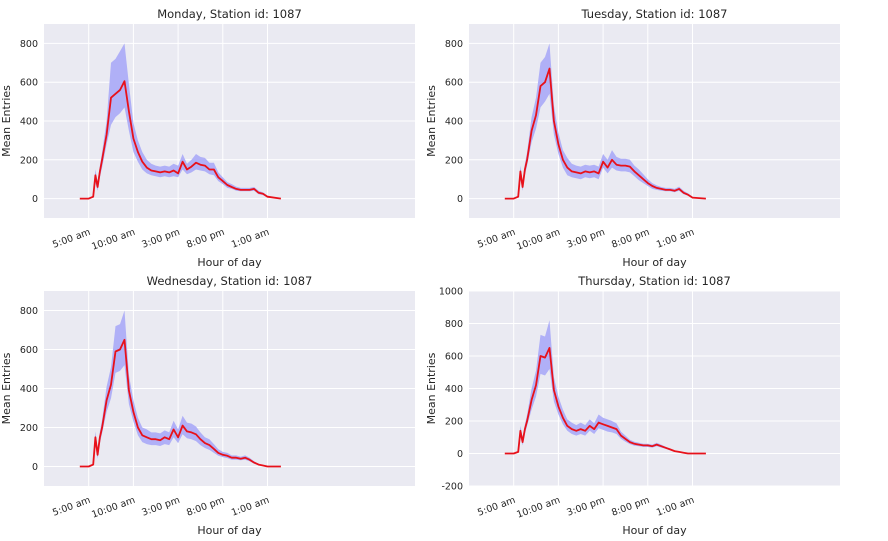 This screenshot has width=888, height=541. What do you see at coordinates (654, 281) in the screenshot?
I see `chart-title: Thursday, Station id: 1087` at bounding box center [654, 281].